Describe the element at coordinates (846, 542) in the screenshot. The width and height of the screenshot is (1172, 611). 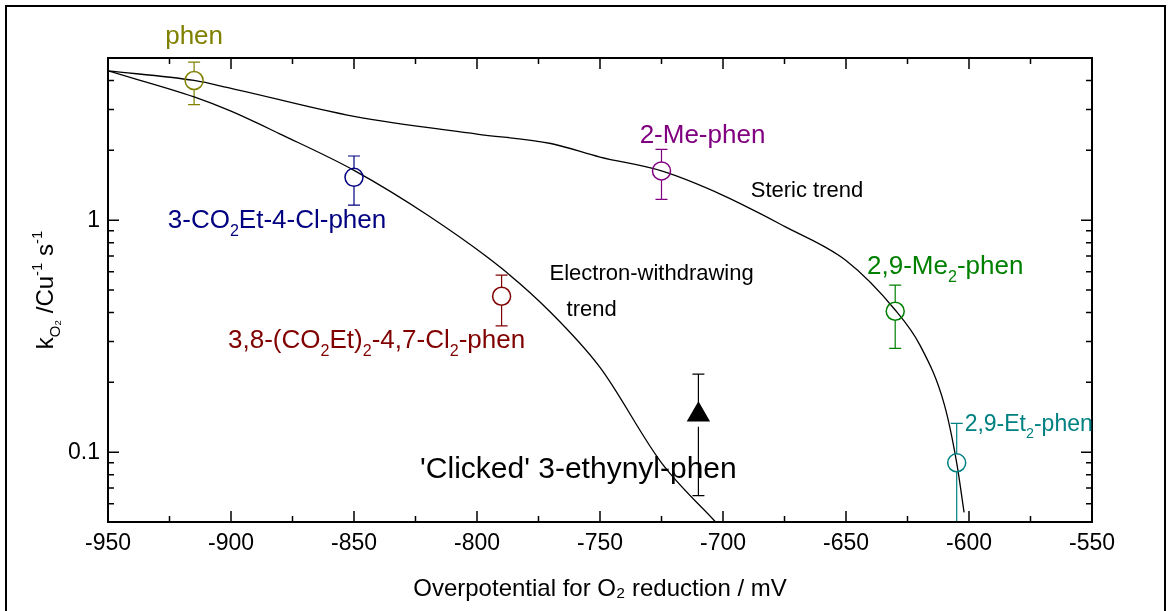
I see `x-tick-label: -650` at that location.